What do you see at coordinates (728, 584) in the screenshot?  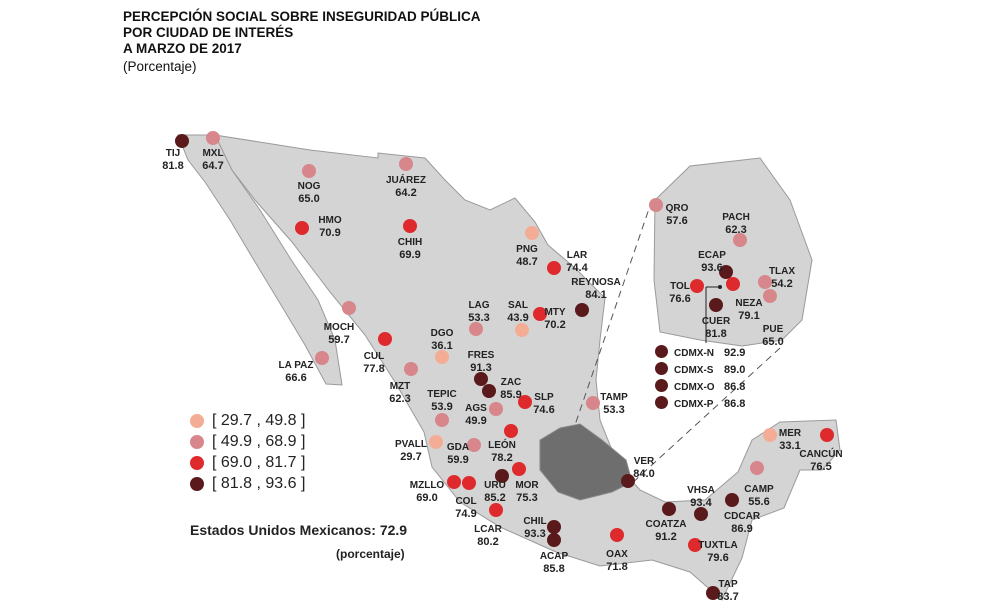 I see `city-name: TAP` at bounding box center [728, 584].